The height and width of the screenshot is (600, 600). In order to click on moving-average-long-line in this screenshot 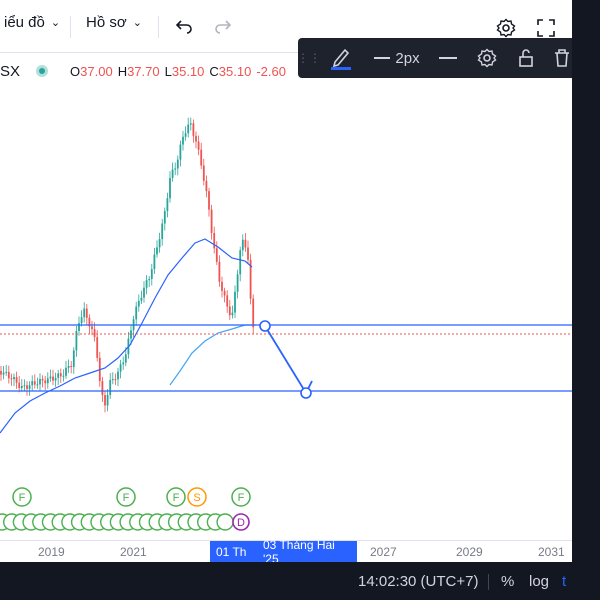, I will do `click(212, 355)`.